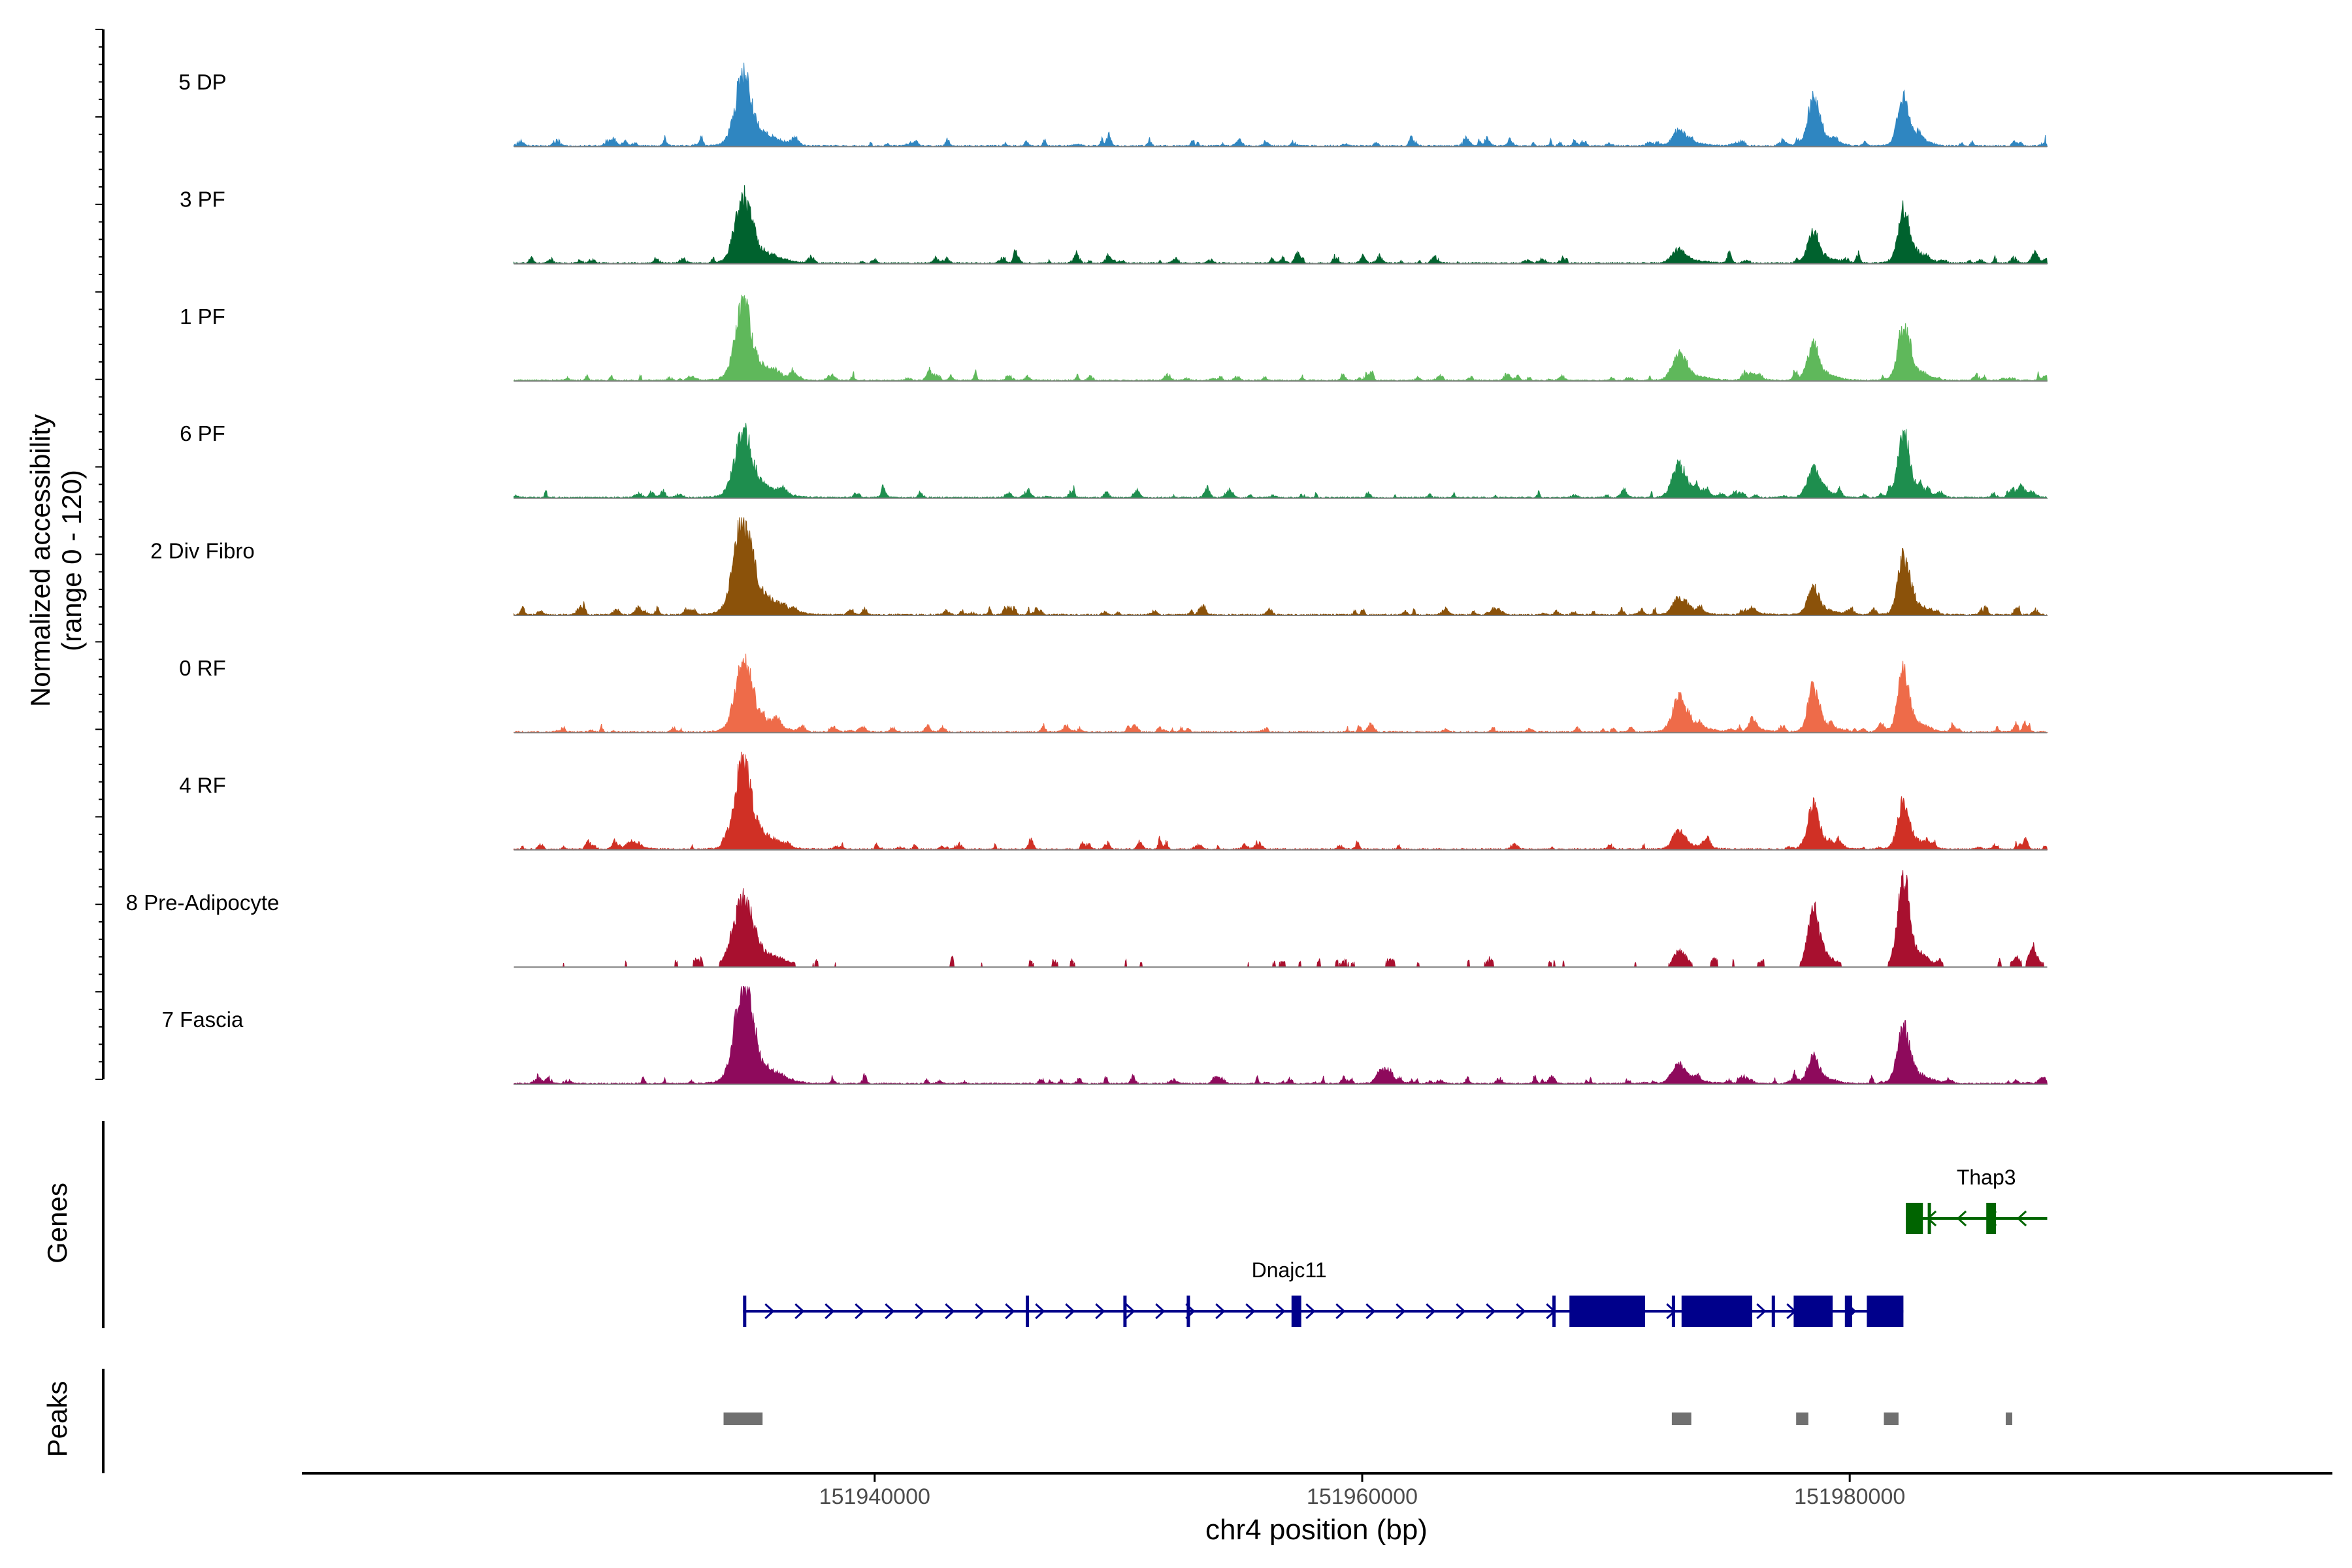 This screenshot has width=2352, height=1568. I want to click on track-4-rf: 4 RF, so click(1113, 801).